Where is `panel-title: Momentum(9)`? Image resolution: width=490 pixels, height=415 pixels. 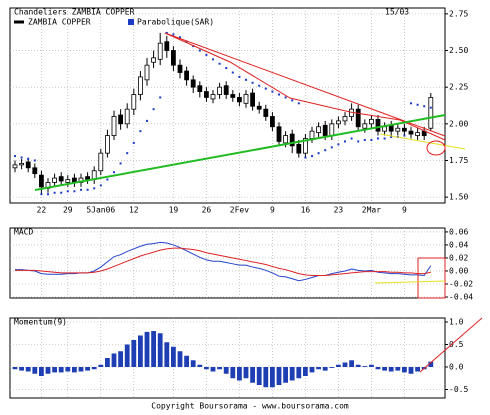 panel-title: Momentum(9) is located at coordinates (40, 322).